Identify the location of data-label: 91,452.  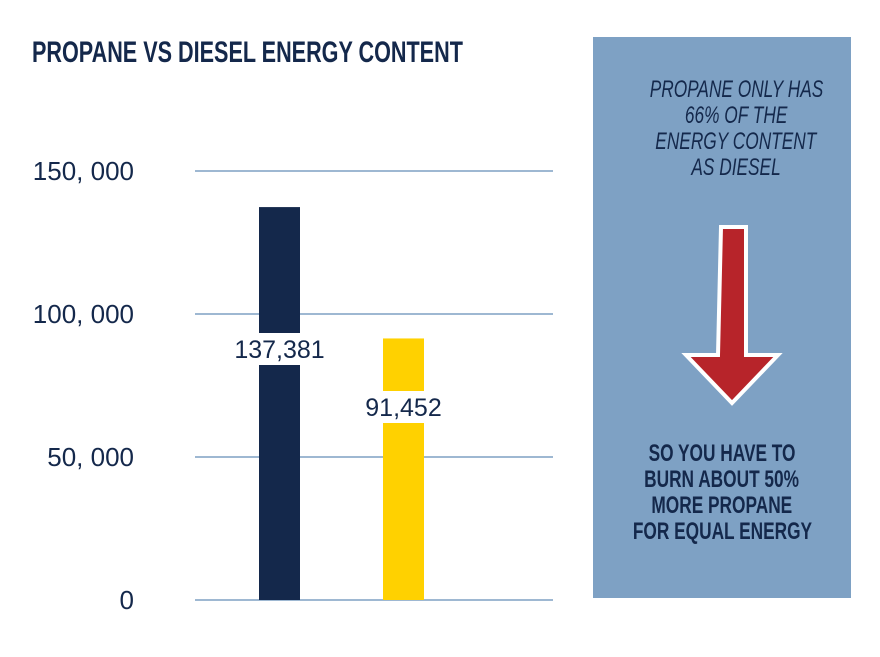
(403, 408).